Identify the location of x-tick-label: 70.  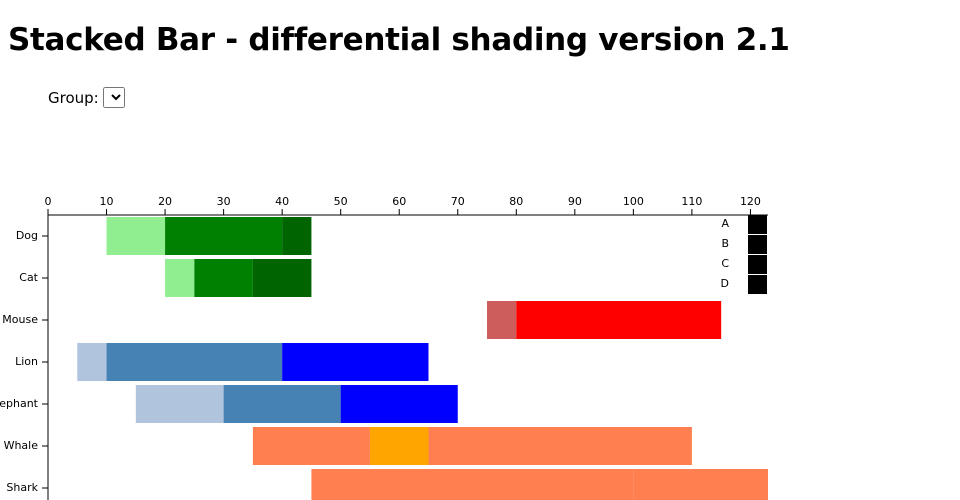
(458, 201).